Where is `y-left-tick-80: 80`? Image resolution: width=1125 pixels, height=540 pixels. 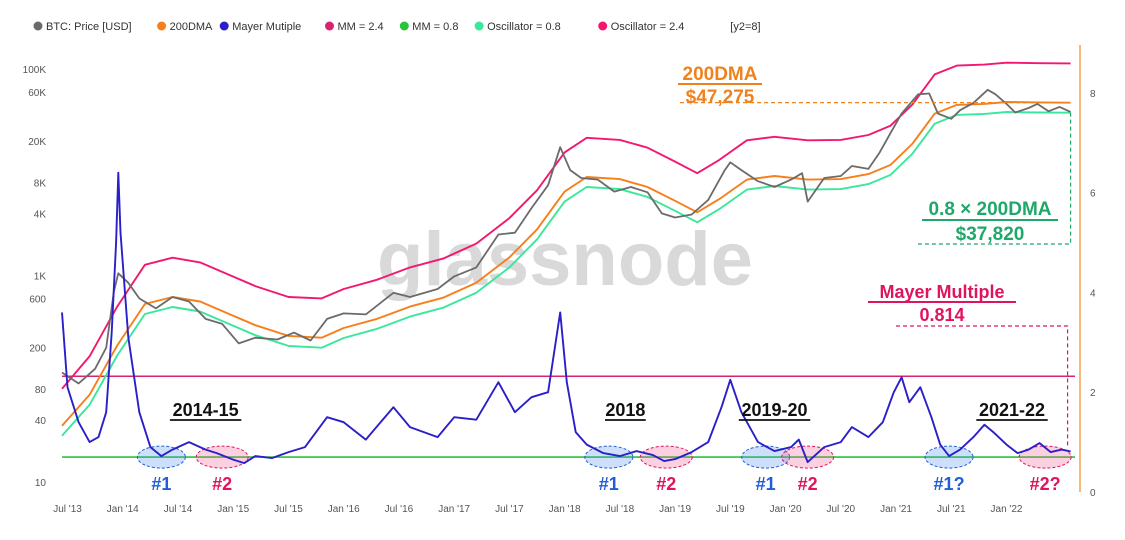 y-left-tick-80: 80 is located at coordinates (41, 390).